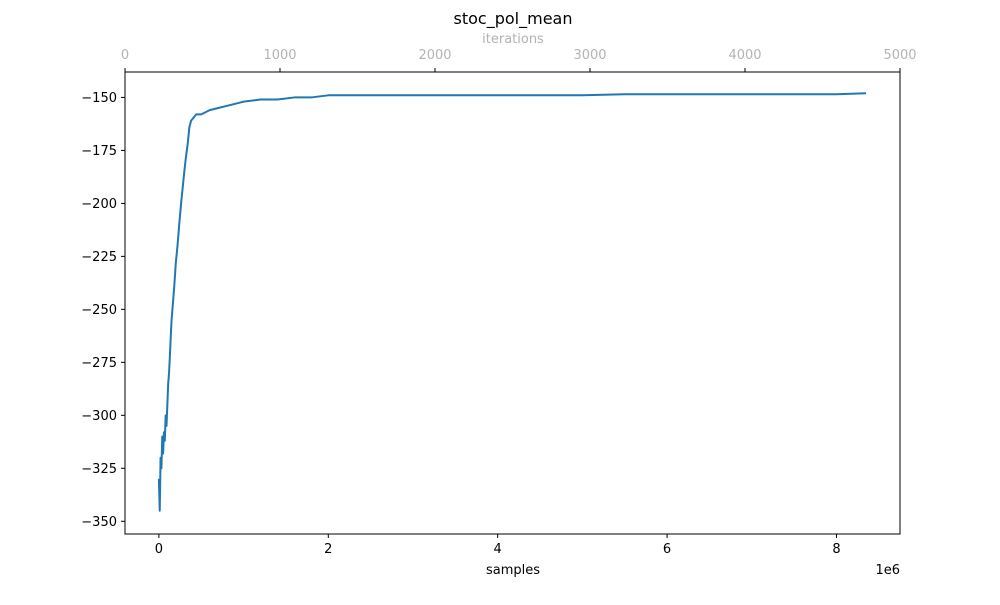  Describe the element at coordinates (99, 98) in the screenshot. I see `y-tick-label: −150` at that location.